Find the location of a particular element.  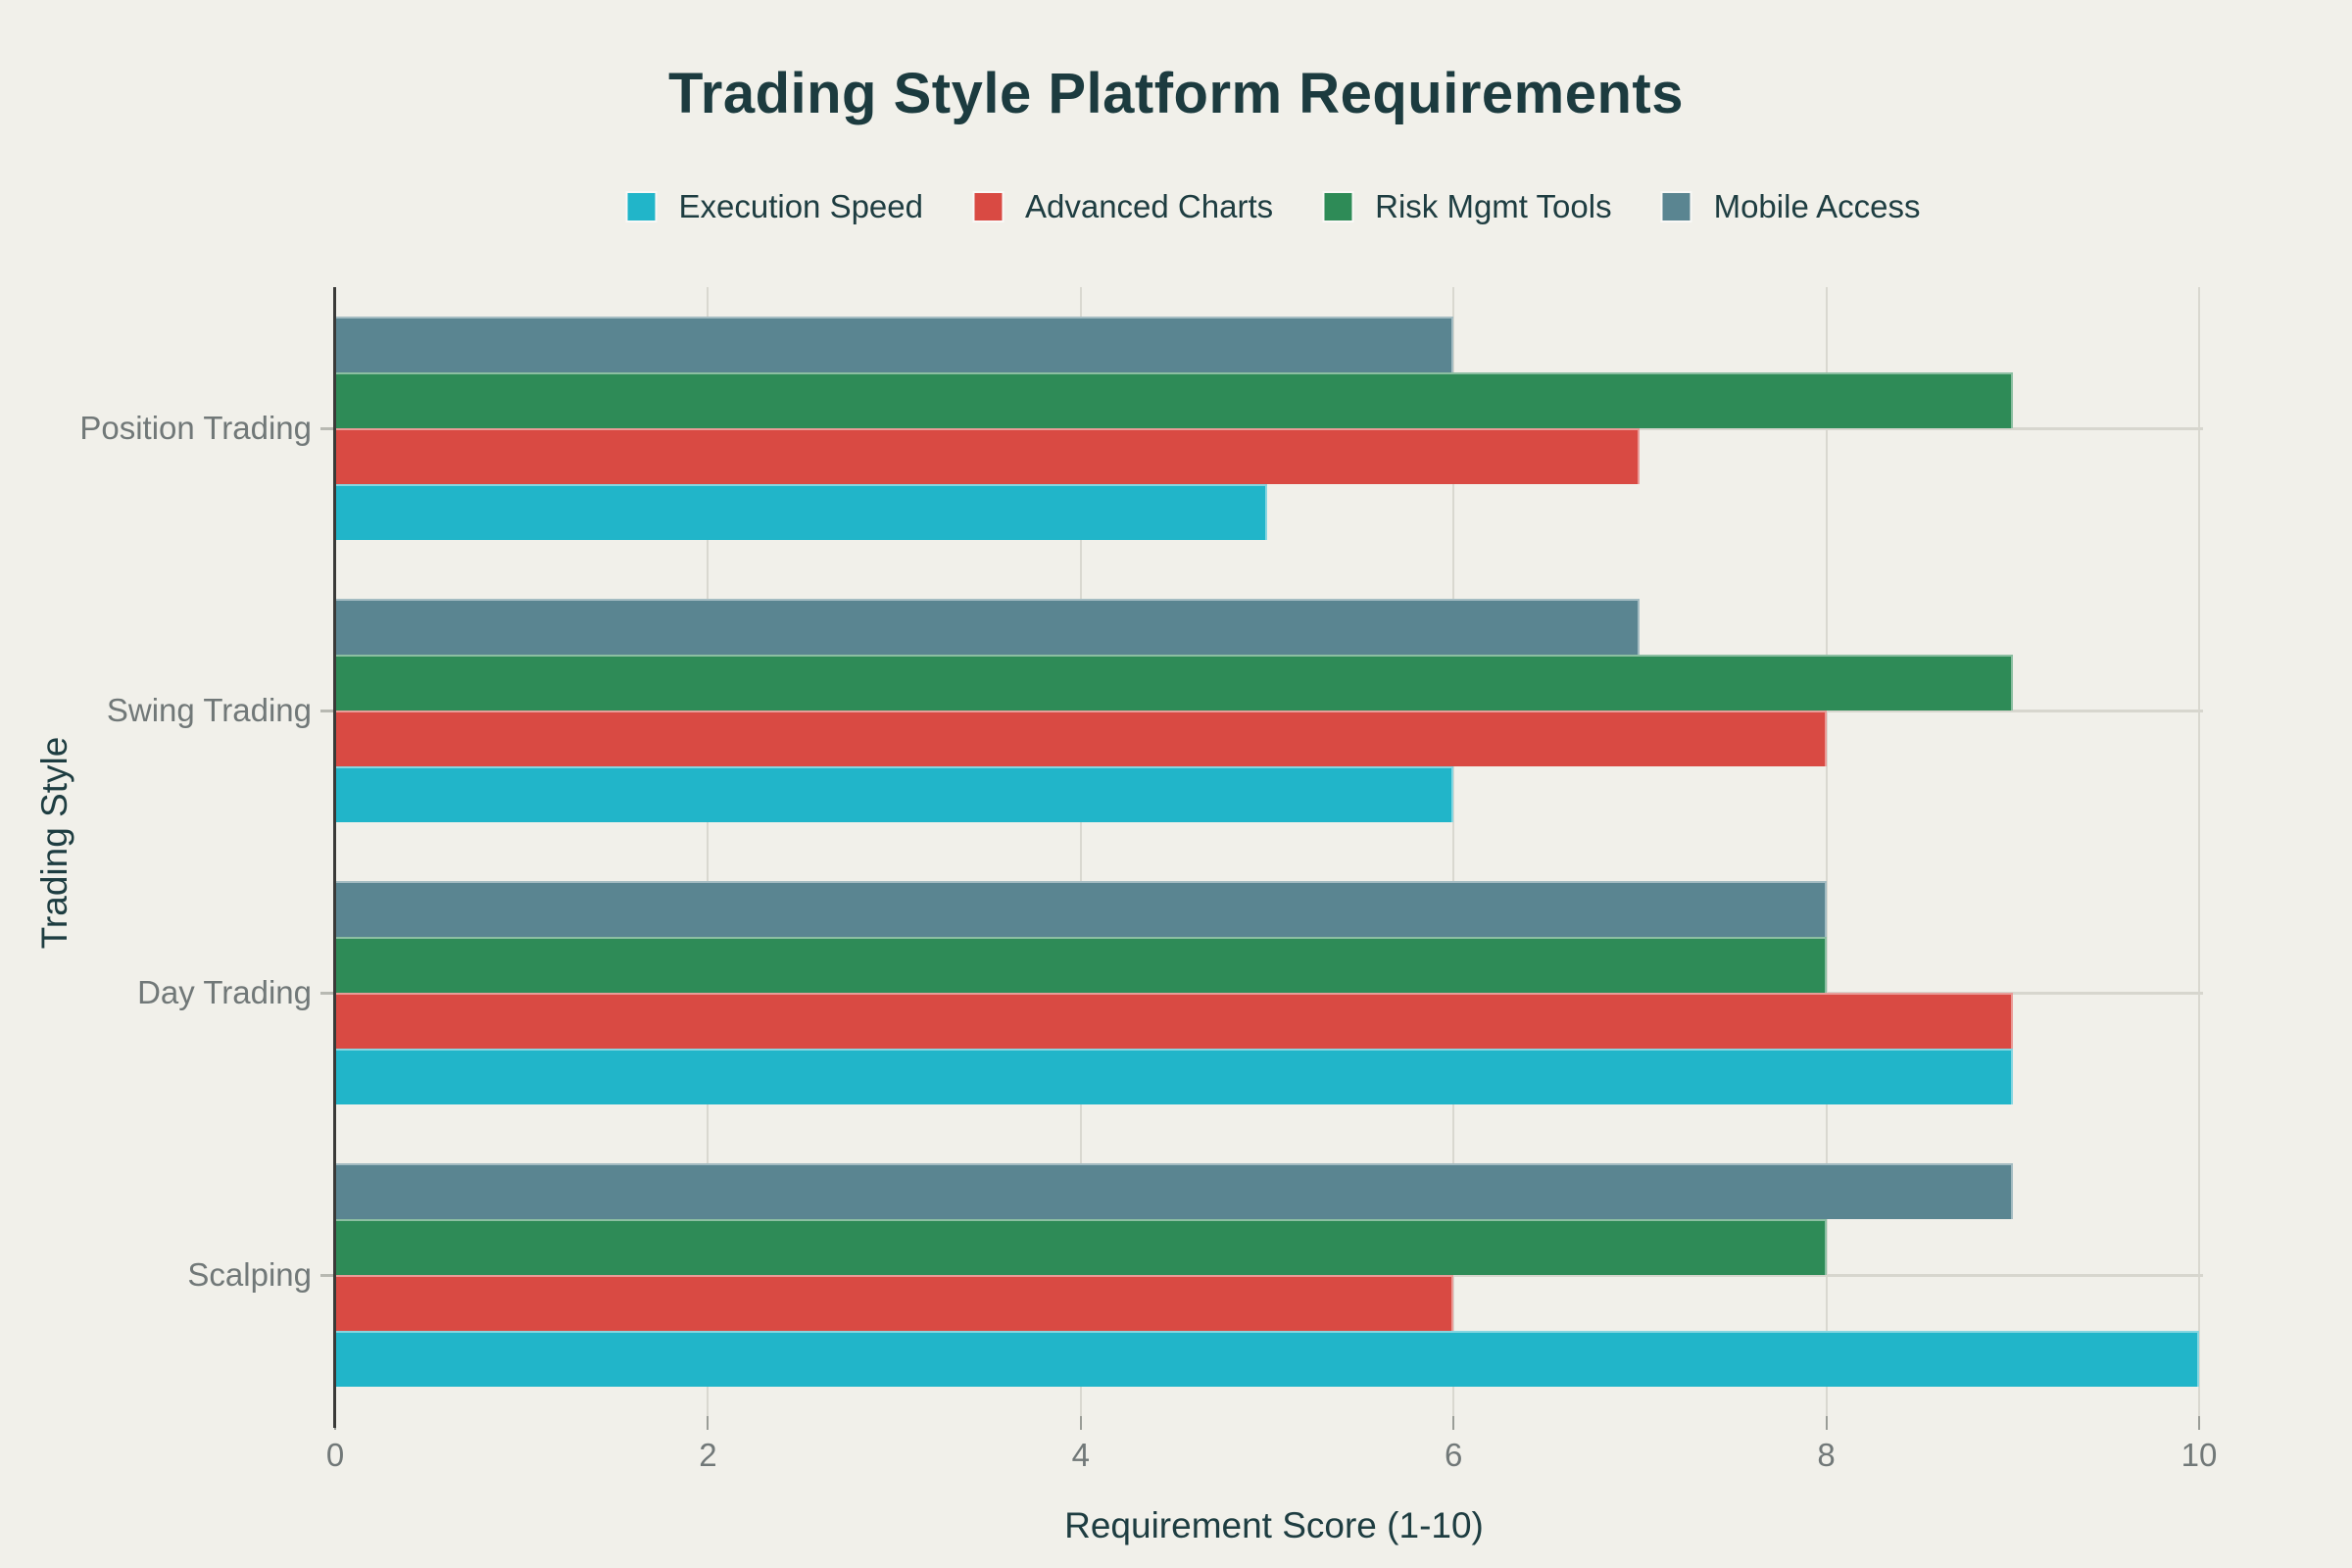

bar-scalping-risk-mgmt-tools is located at coordinates (1081, 1247).